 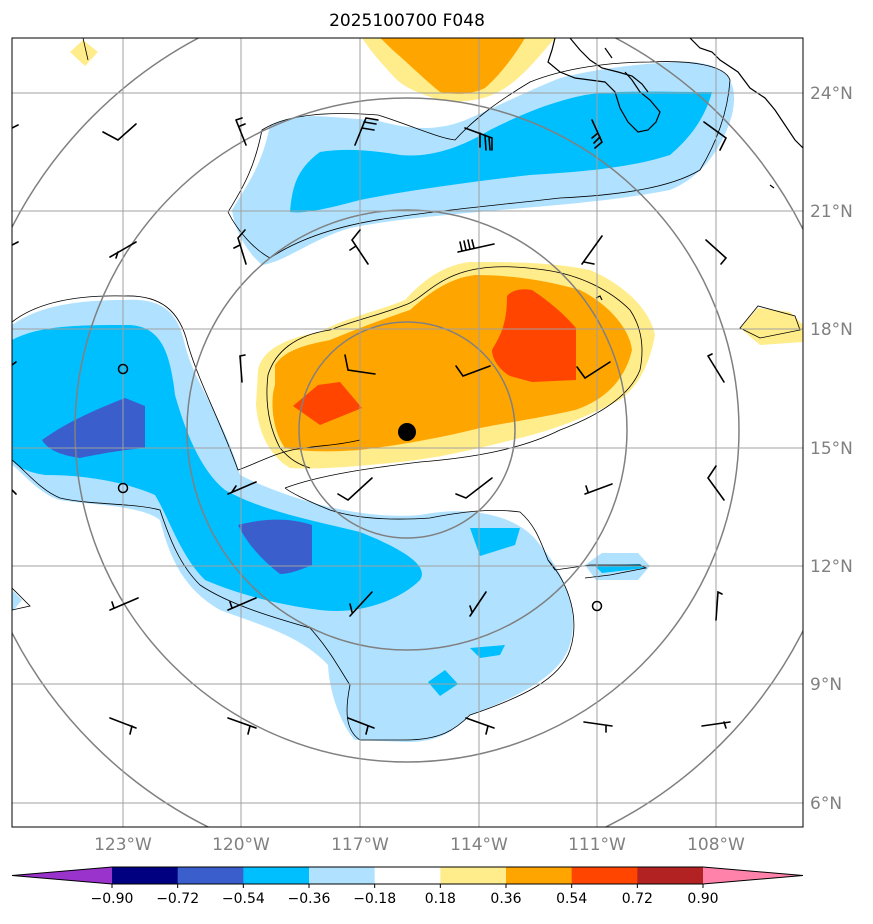 I want to click on colorbar-tick-label: 0.72, so click(x=637, y=899).